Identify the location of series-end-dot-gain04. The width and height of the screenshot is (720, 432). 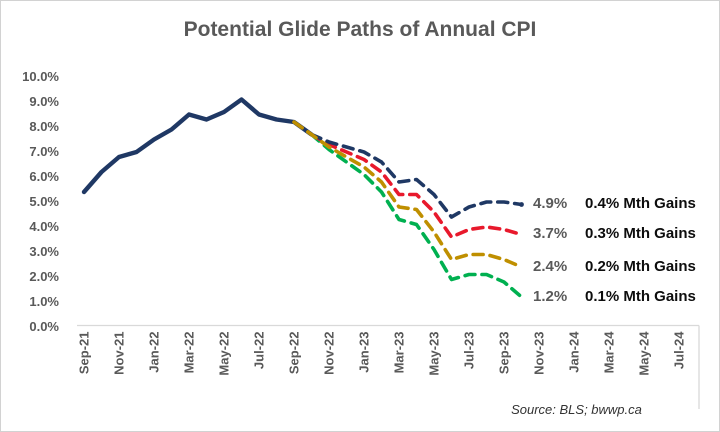
(521, 204).